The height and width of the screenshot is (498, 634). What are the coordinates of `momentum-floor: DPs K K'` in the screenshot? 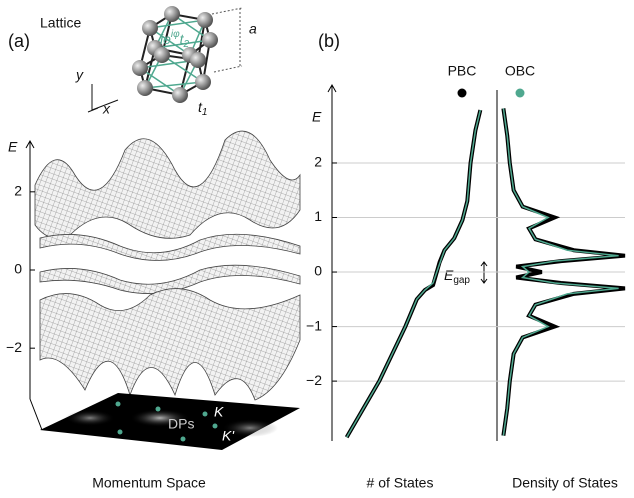 It's located at (170, 421).